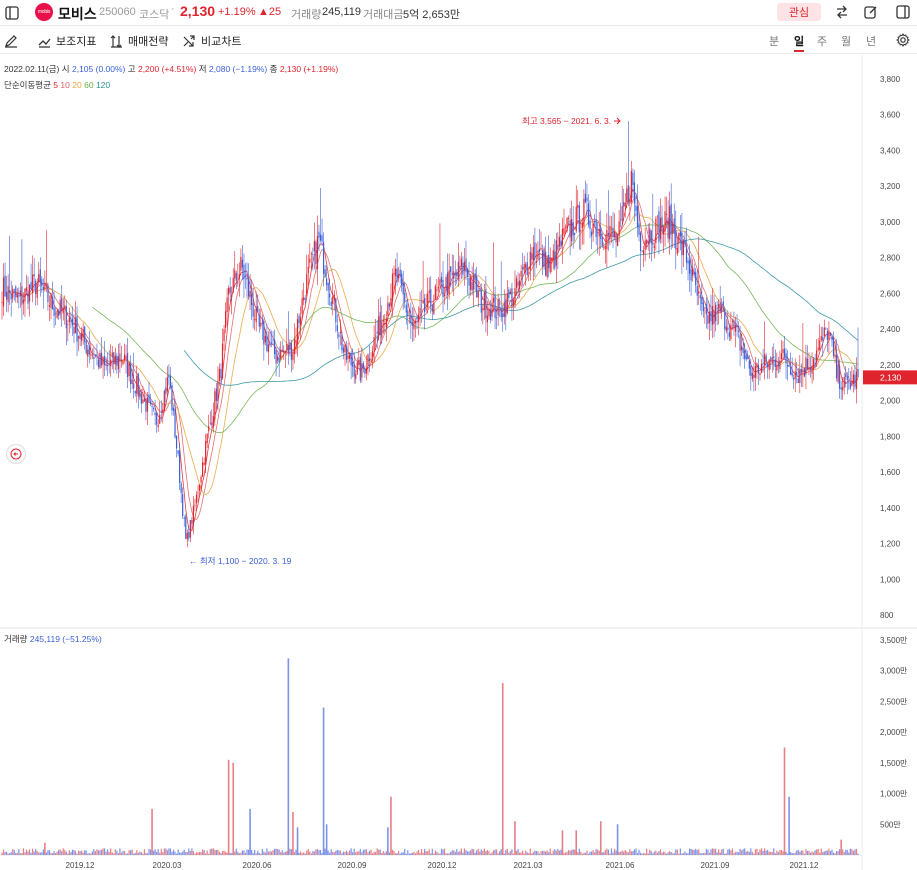 The image size is (917, 870). Describe the element at coordinates (822, 42) in the screenshot. I see `period-week: 주` at that location.